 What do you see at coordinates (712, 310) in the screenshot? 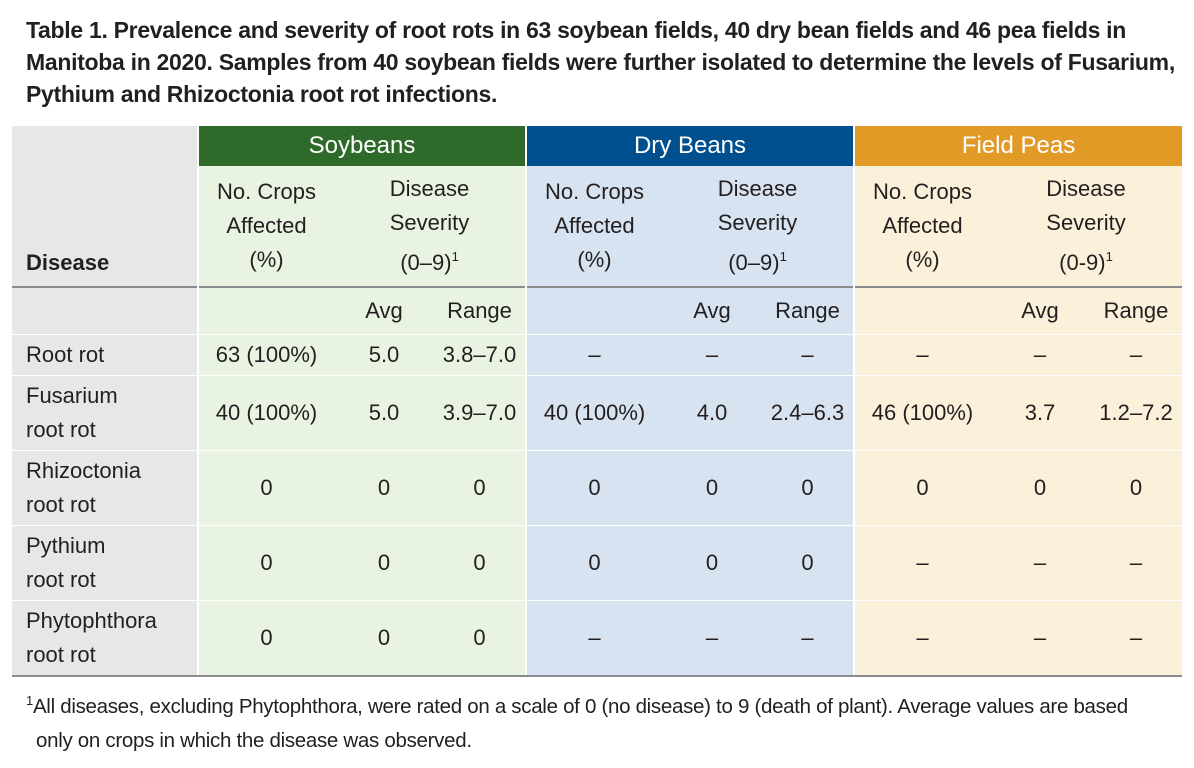
I see `dry-beans-avg-header: Avg` at bounding box center [712, 310].